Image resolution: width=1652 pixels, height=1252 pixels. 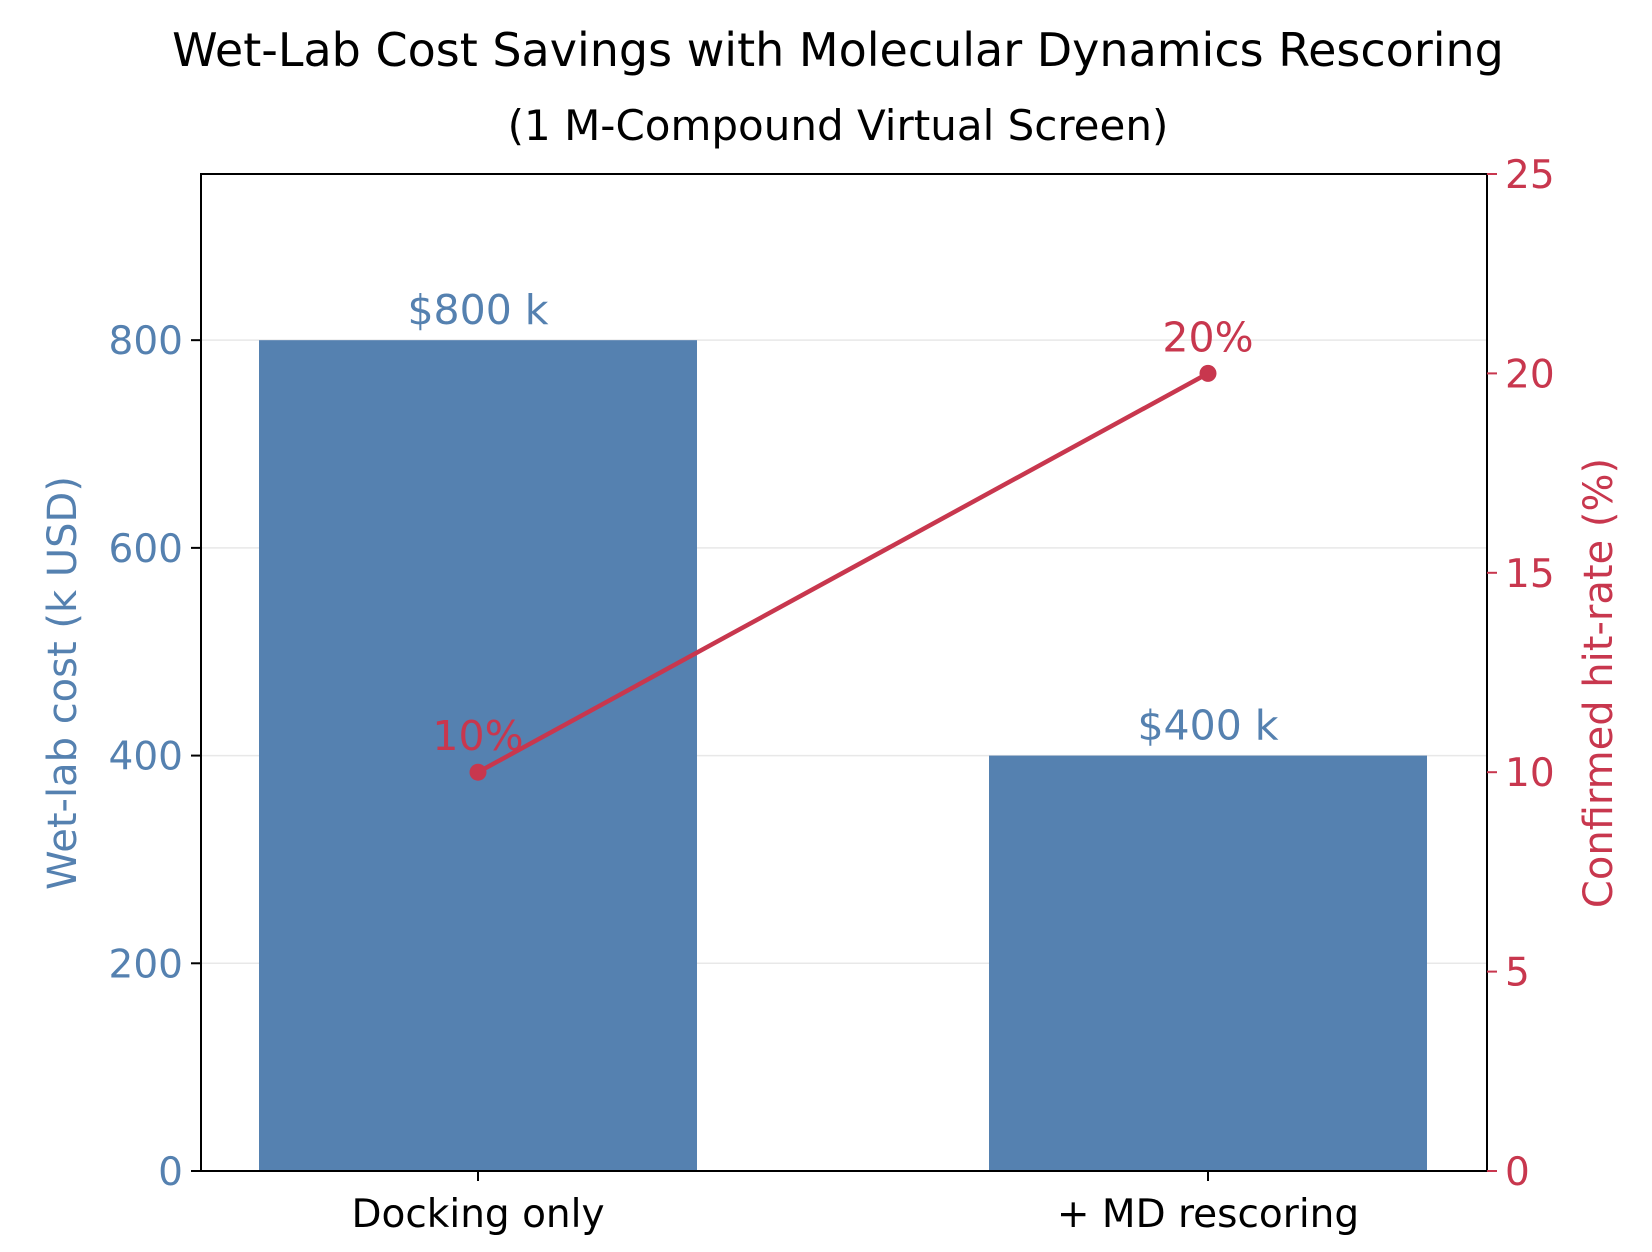 What do you see at coordinates (1599, 683) in the screenshot?
I see `y-axis-right-label: Confirmed hit-rate (%)` at bounding box center [1599, 683].